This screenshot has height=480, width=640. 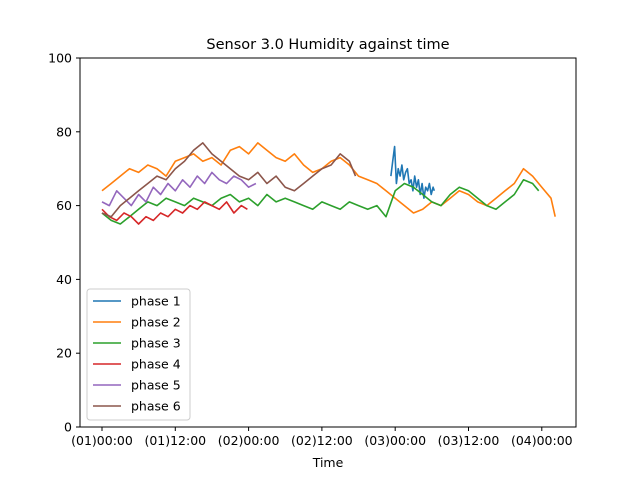 What do you see at coordinates (175, 440) in the screenshot?
I see `x-tick-label: (01)12:00` at bounding box center [175, 440].